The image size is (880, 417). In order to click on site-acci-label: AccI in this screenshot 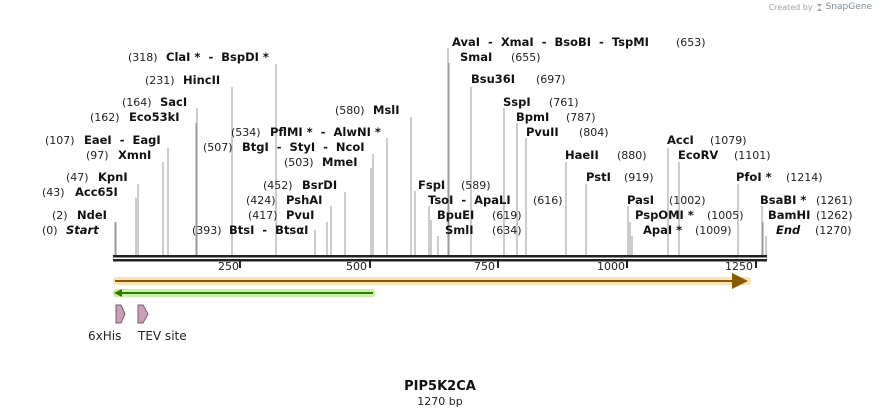, I will do `click(680, 140)`.